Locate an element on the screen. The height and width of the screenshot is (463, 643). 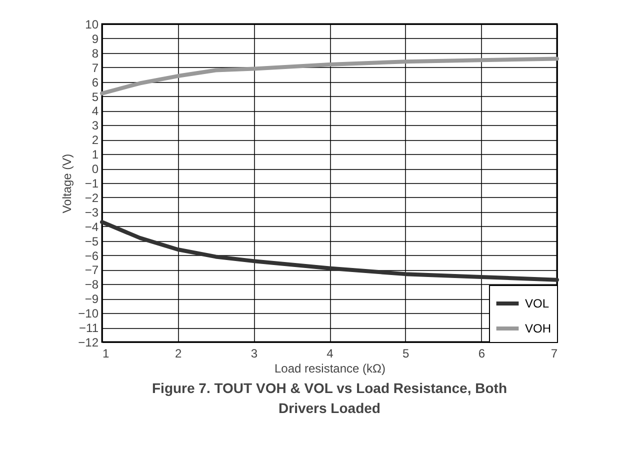
y-axis-title: Voltage (V) is located at coordinates (67, 184).